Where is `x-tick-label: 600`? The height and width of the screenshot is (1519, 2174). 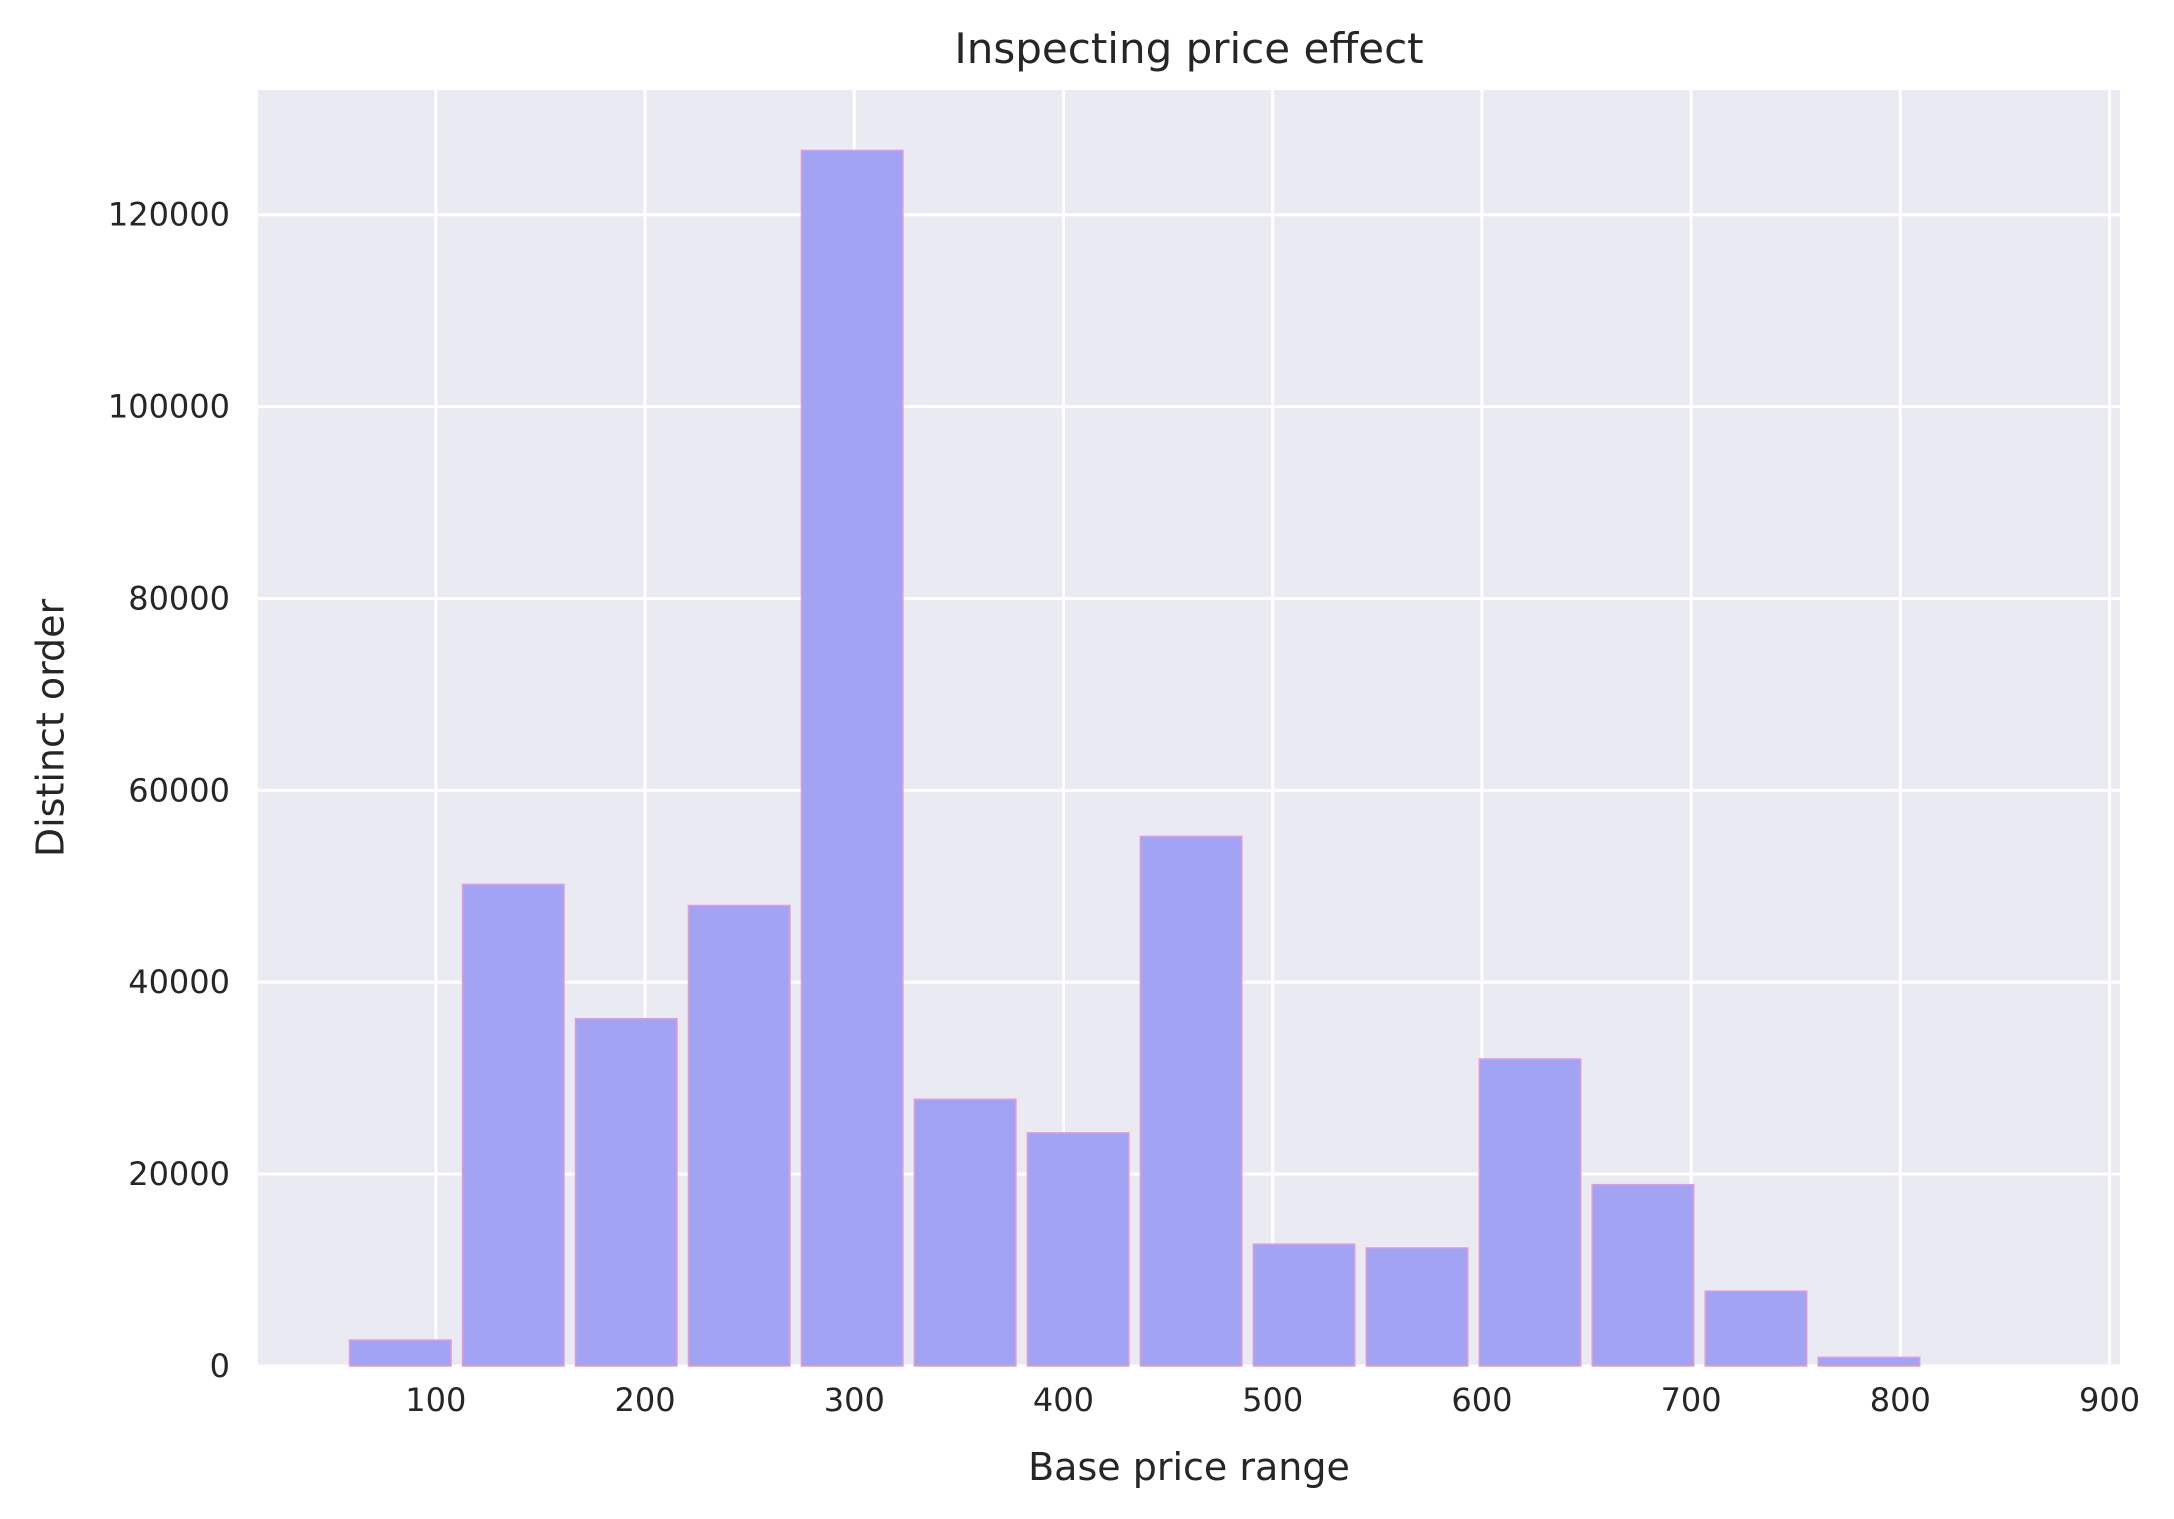 x-tick-label: 600 is located at coordinates (1481, 1400).